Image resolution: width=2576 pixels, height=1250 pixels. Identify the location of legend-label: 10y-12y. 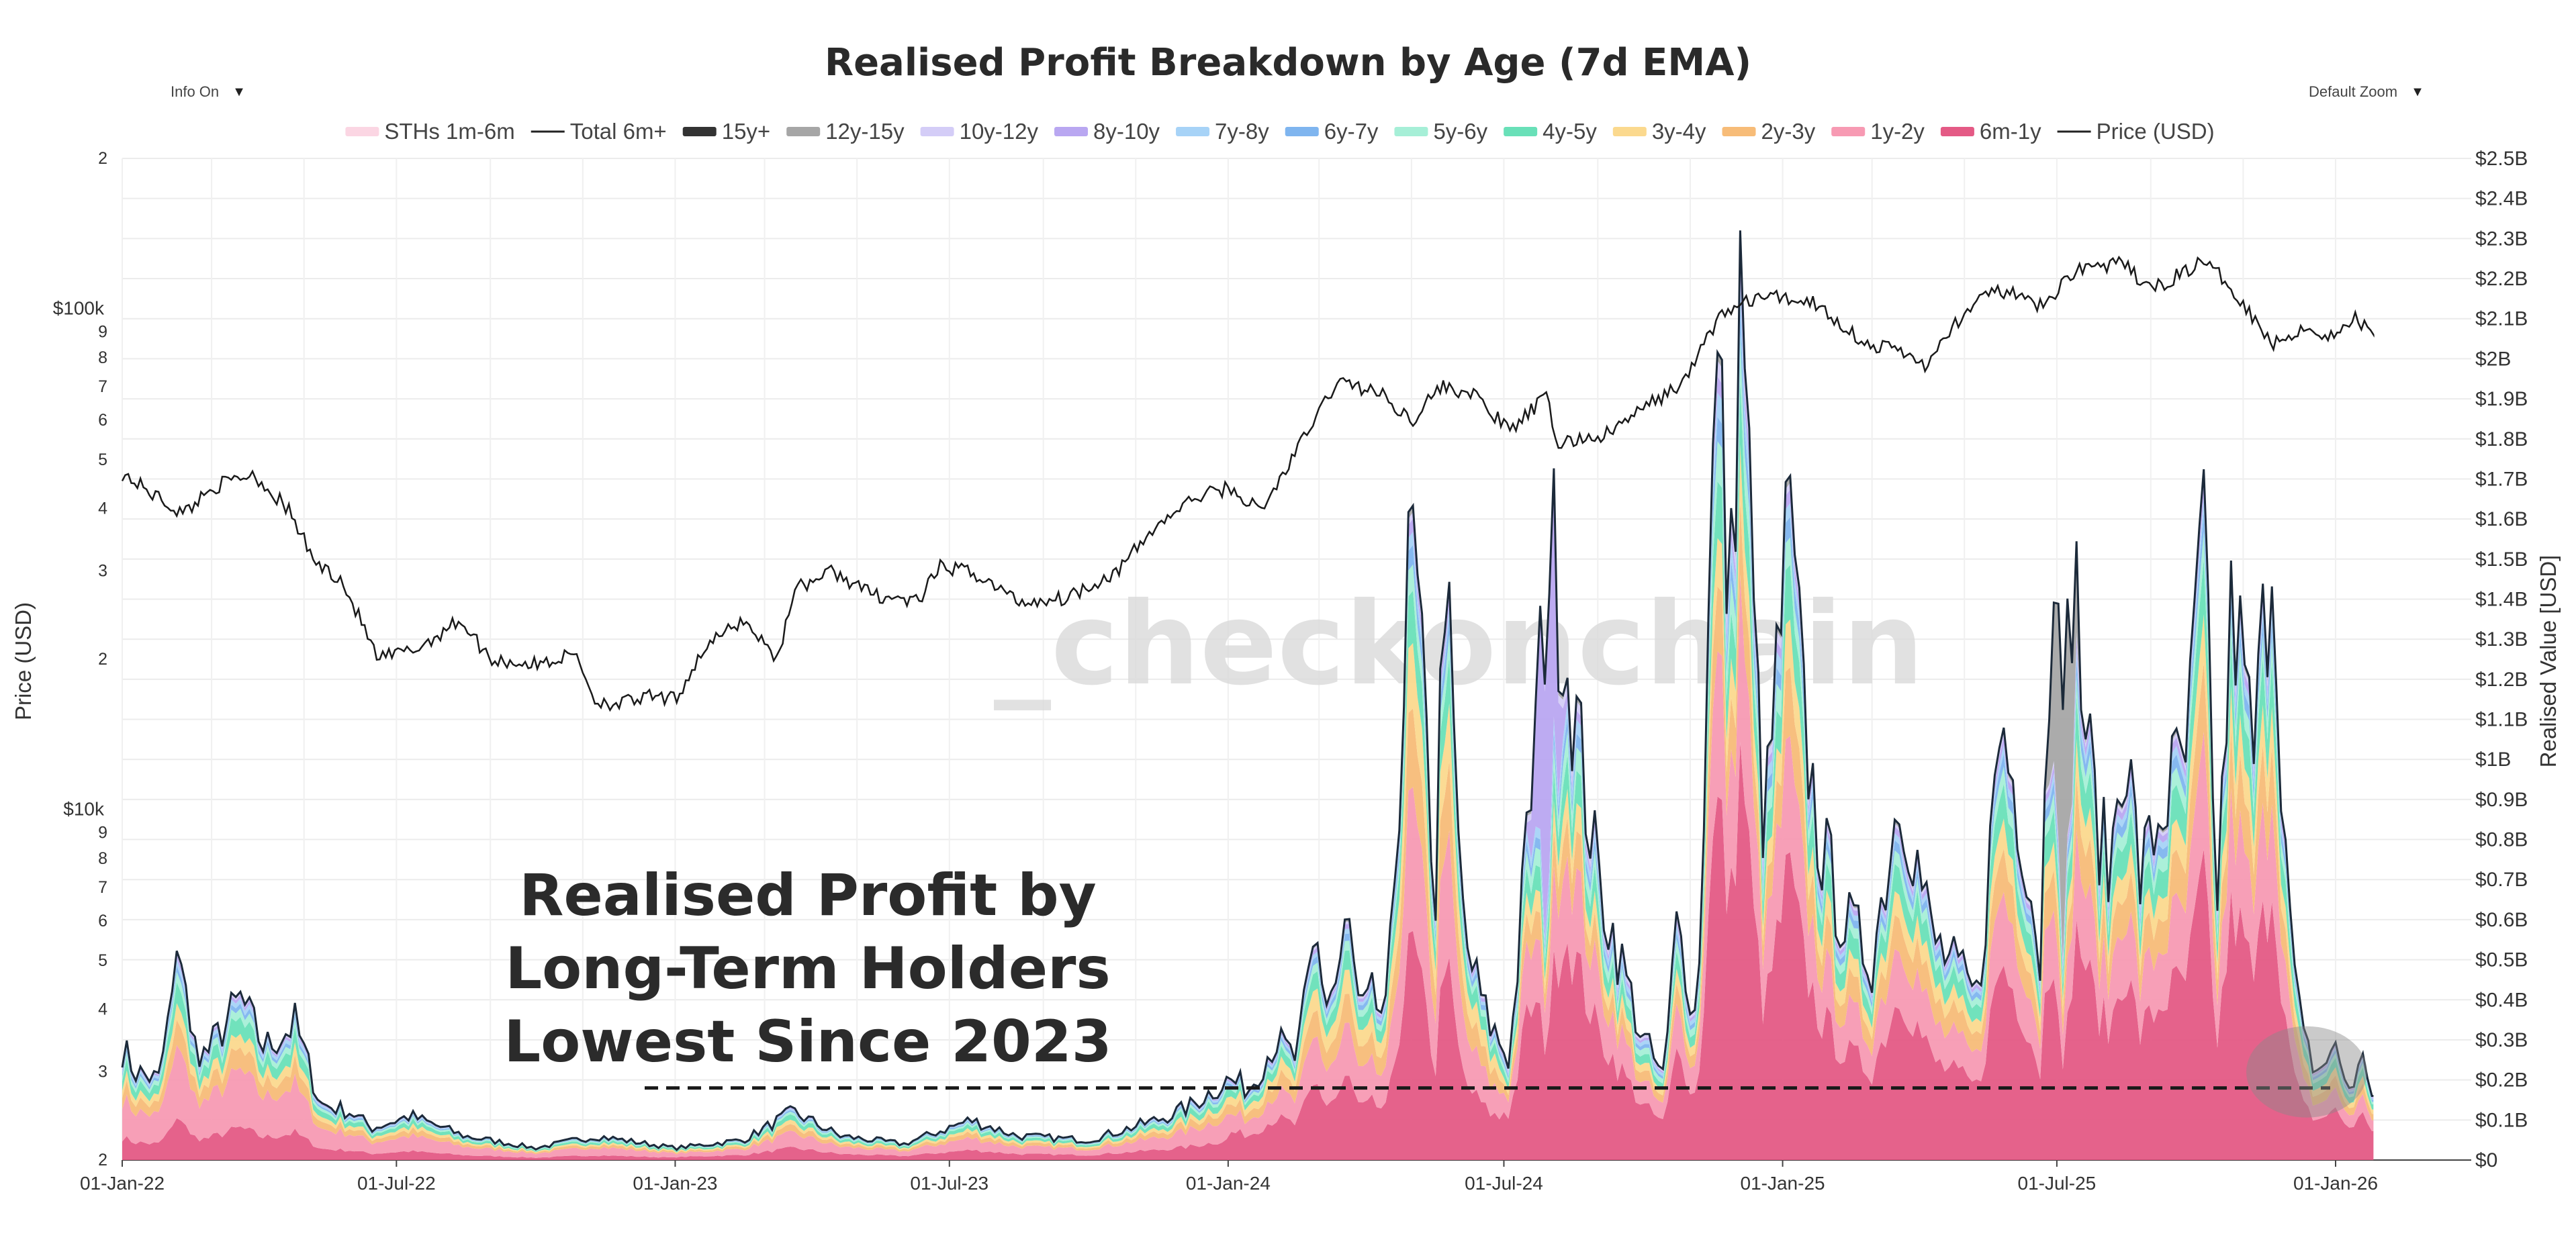
(999, 132).